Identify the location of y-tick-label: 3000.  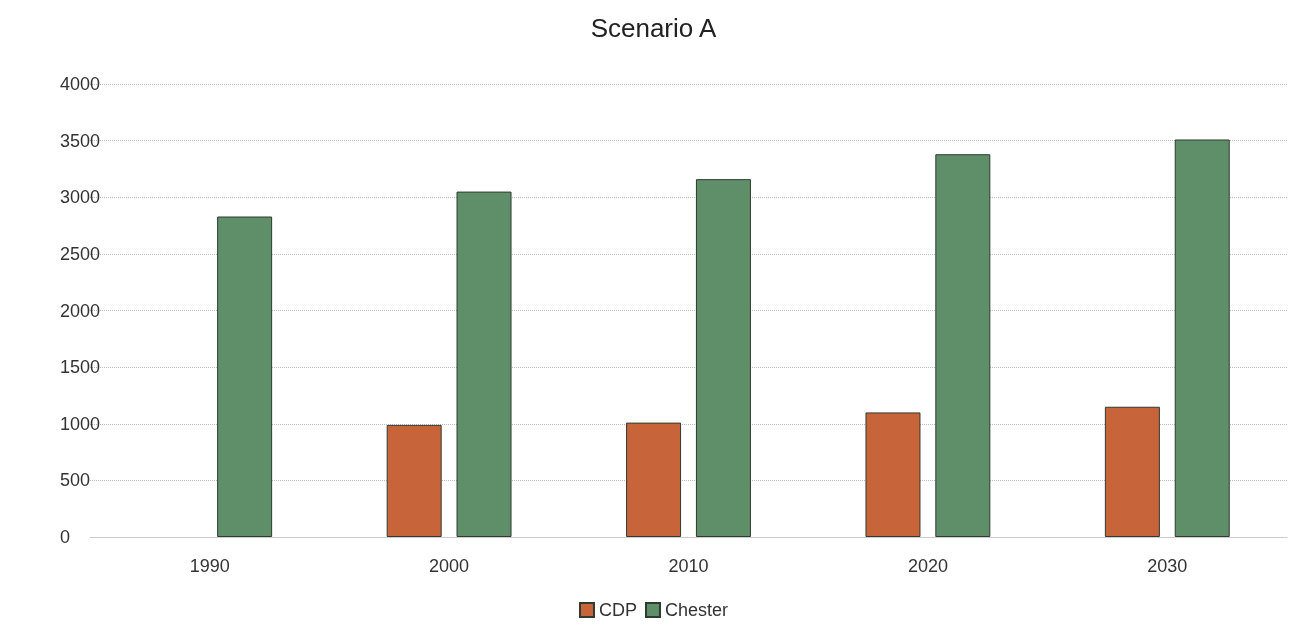
(80, 197).